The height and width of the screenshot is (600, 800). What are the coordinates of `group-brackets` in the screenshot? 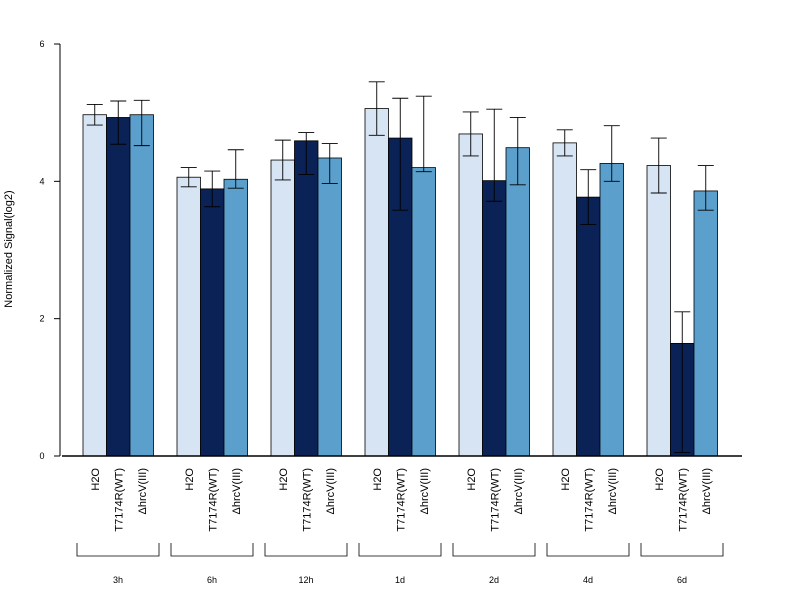 It's located at (400, 550).